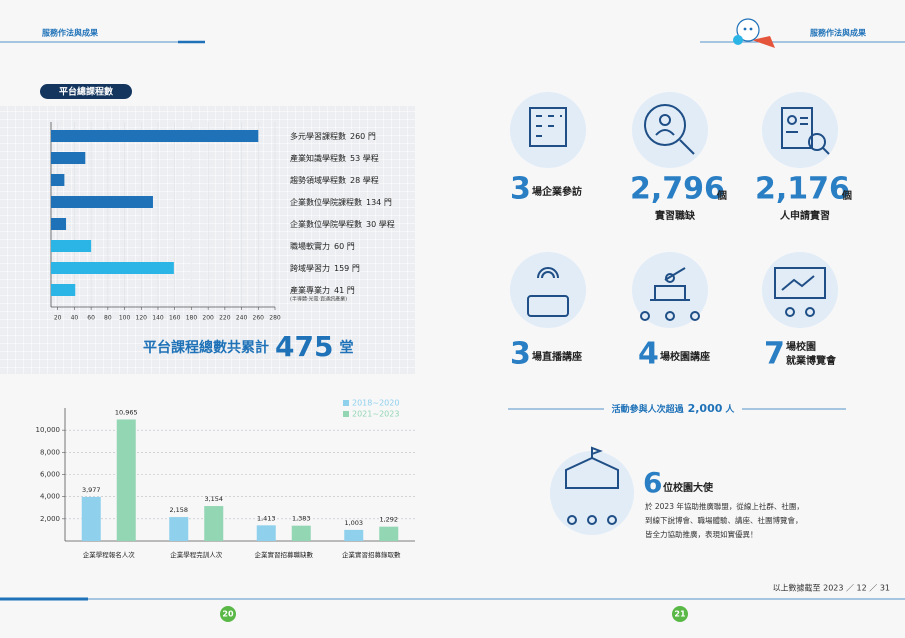  Describe the element at coordinates (344, 290) in the screenshot. I see `value-label: 41 門` at that location.